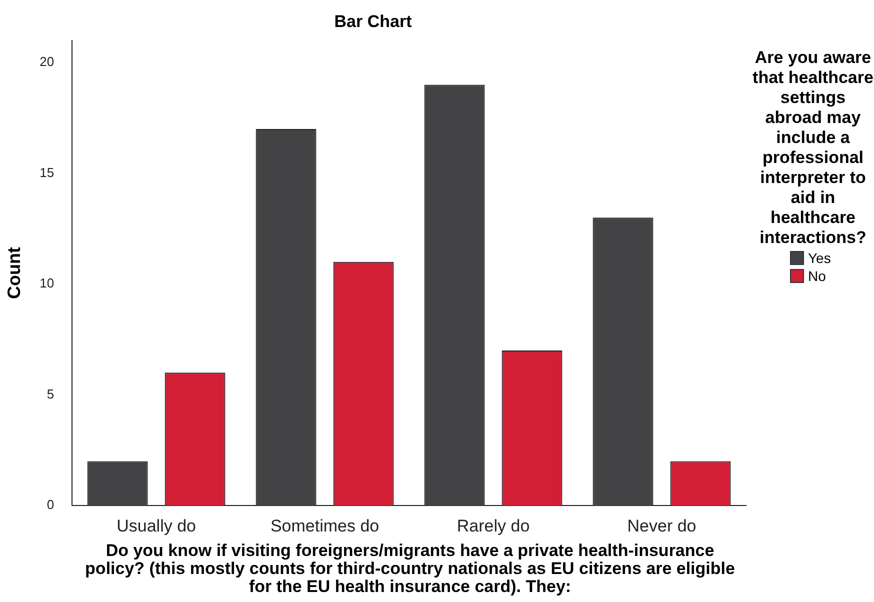 This screenshot has height=602, width=874. What do you see at coordinates (50, 504) in the screenshot?
I see `y-tick-label: 0` at bounding box center [50, 504].